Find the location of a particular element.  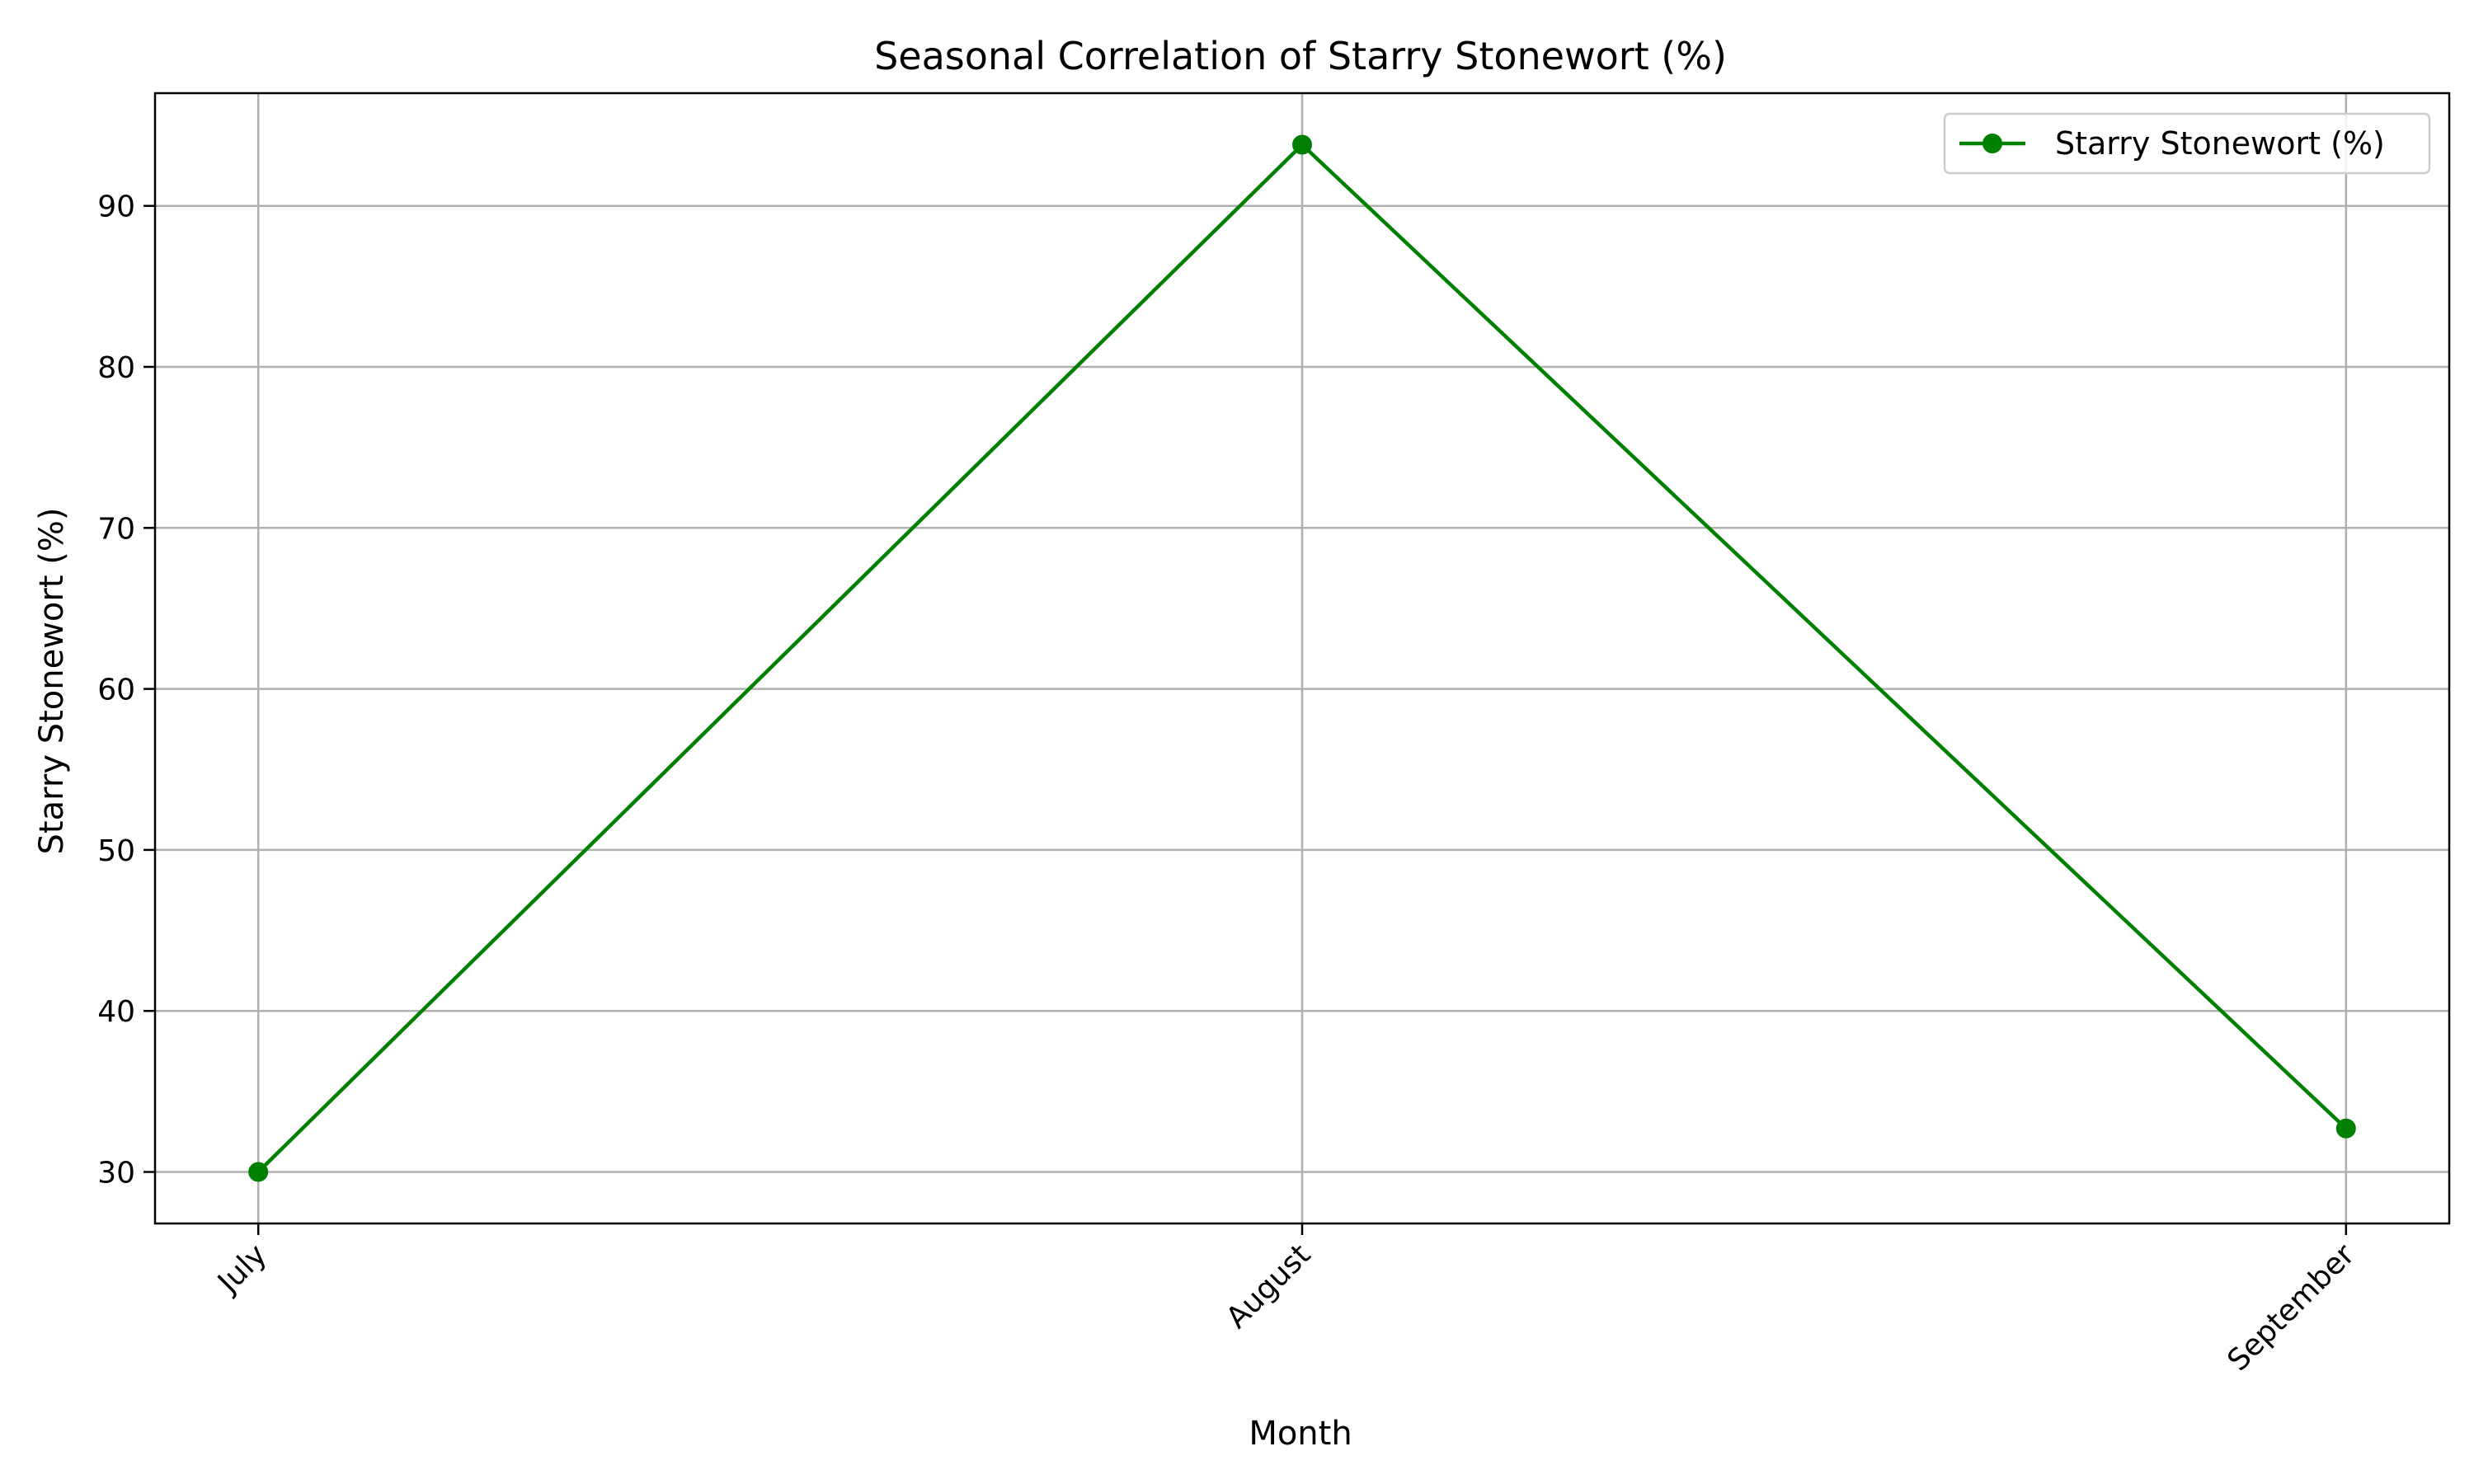

y-tick-label: 40 is located at coordinates (116, 1012).